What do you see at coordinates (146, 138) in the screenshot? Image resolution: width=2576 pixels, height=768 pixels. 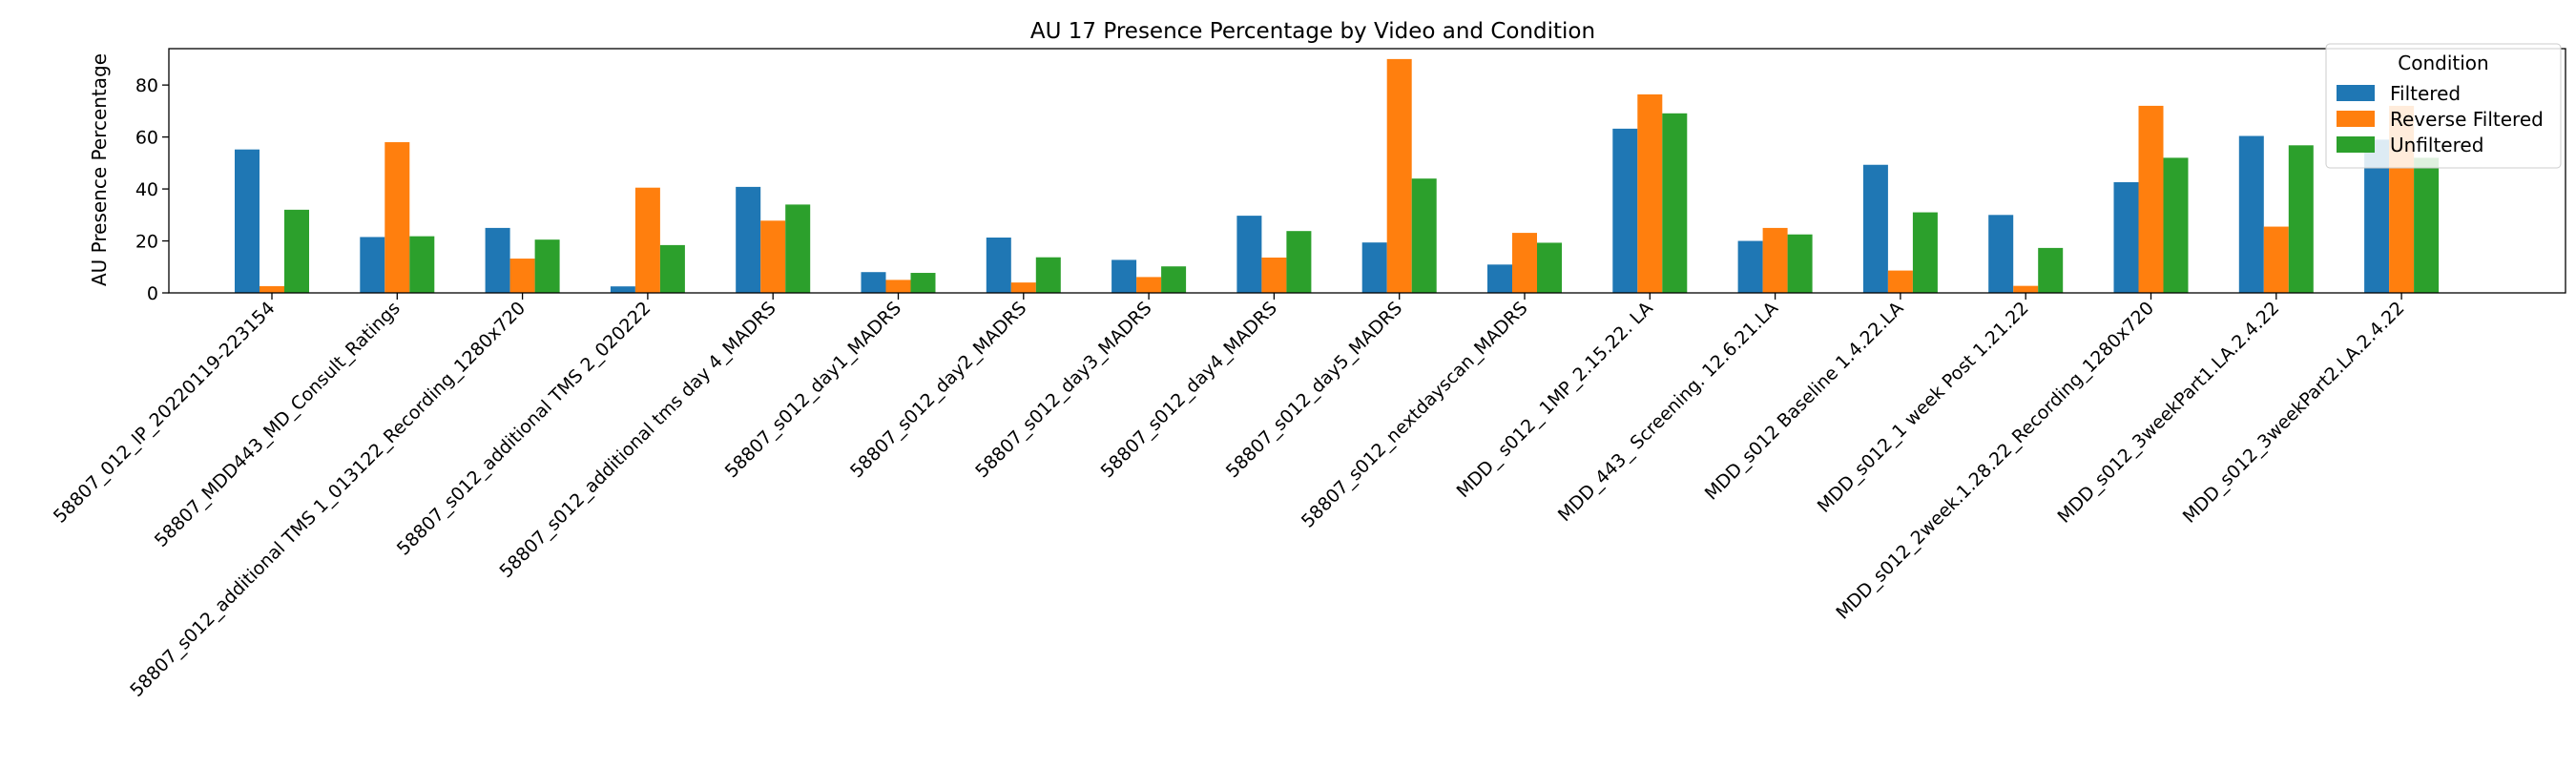 I see `y-tick-label: 60` at bounding box center [146, 138].